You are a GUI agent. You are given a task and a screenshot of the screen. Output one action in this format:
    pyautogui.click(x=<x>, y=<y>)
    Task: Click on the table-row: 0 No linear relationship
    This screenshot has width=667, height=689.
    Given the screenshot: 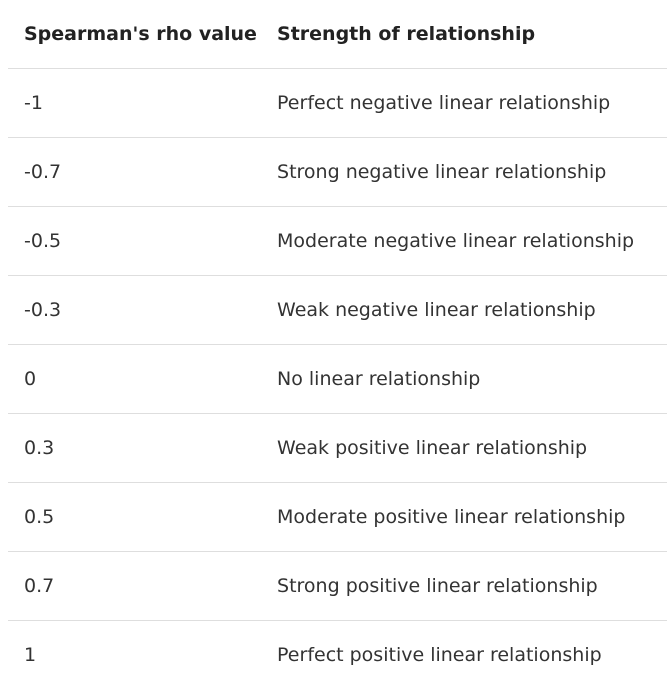 What is the action you would take?
    pyautogui.click(x=337, y=379)
    